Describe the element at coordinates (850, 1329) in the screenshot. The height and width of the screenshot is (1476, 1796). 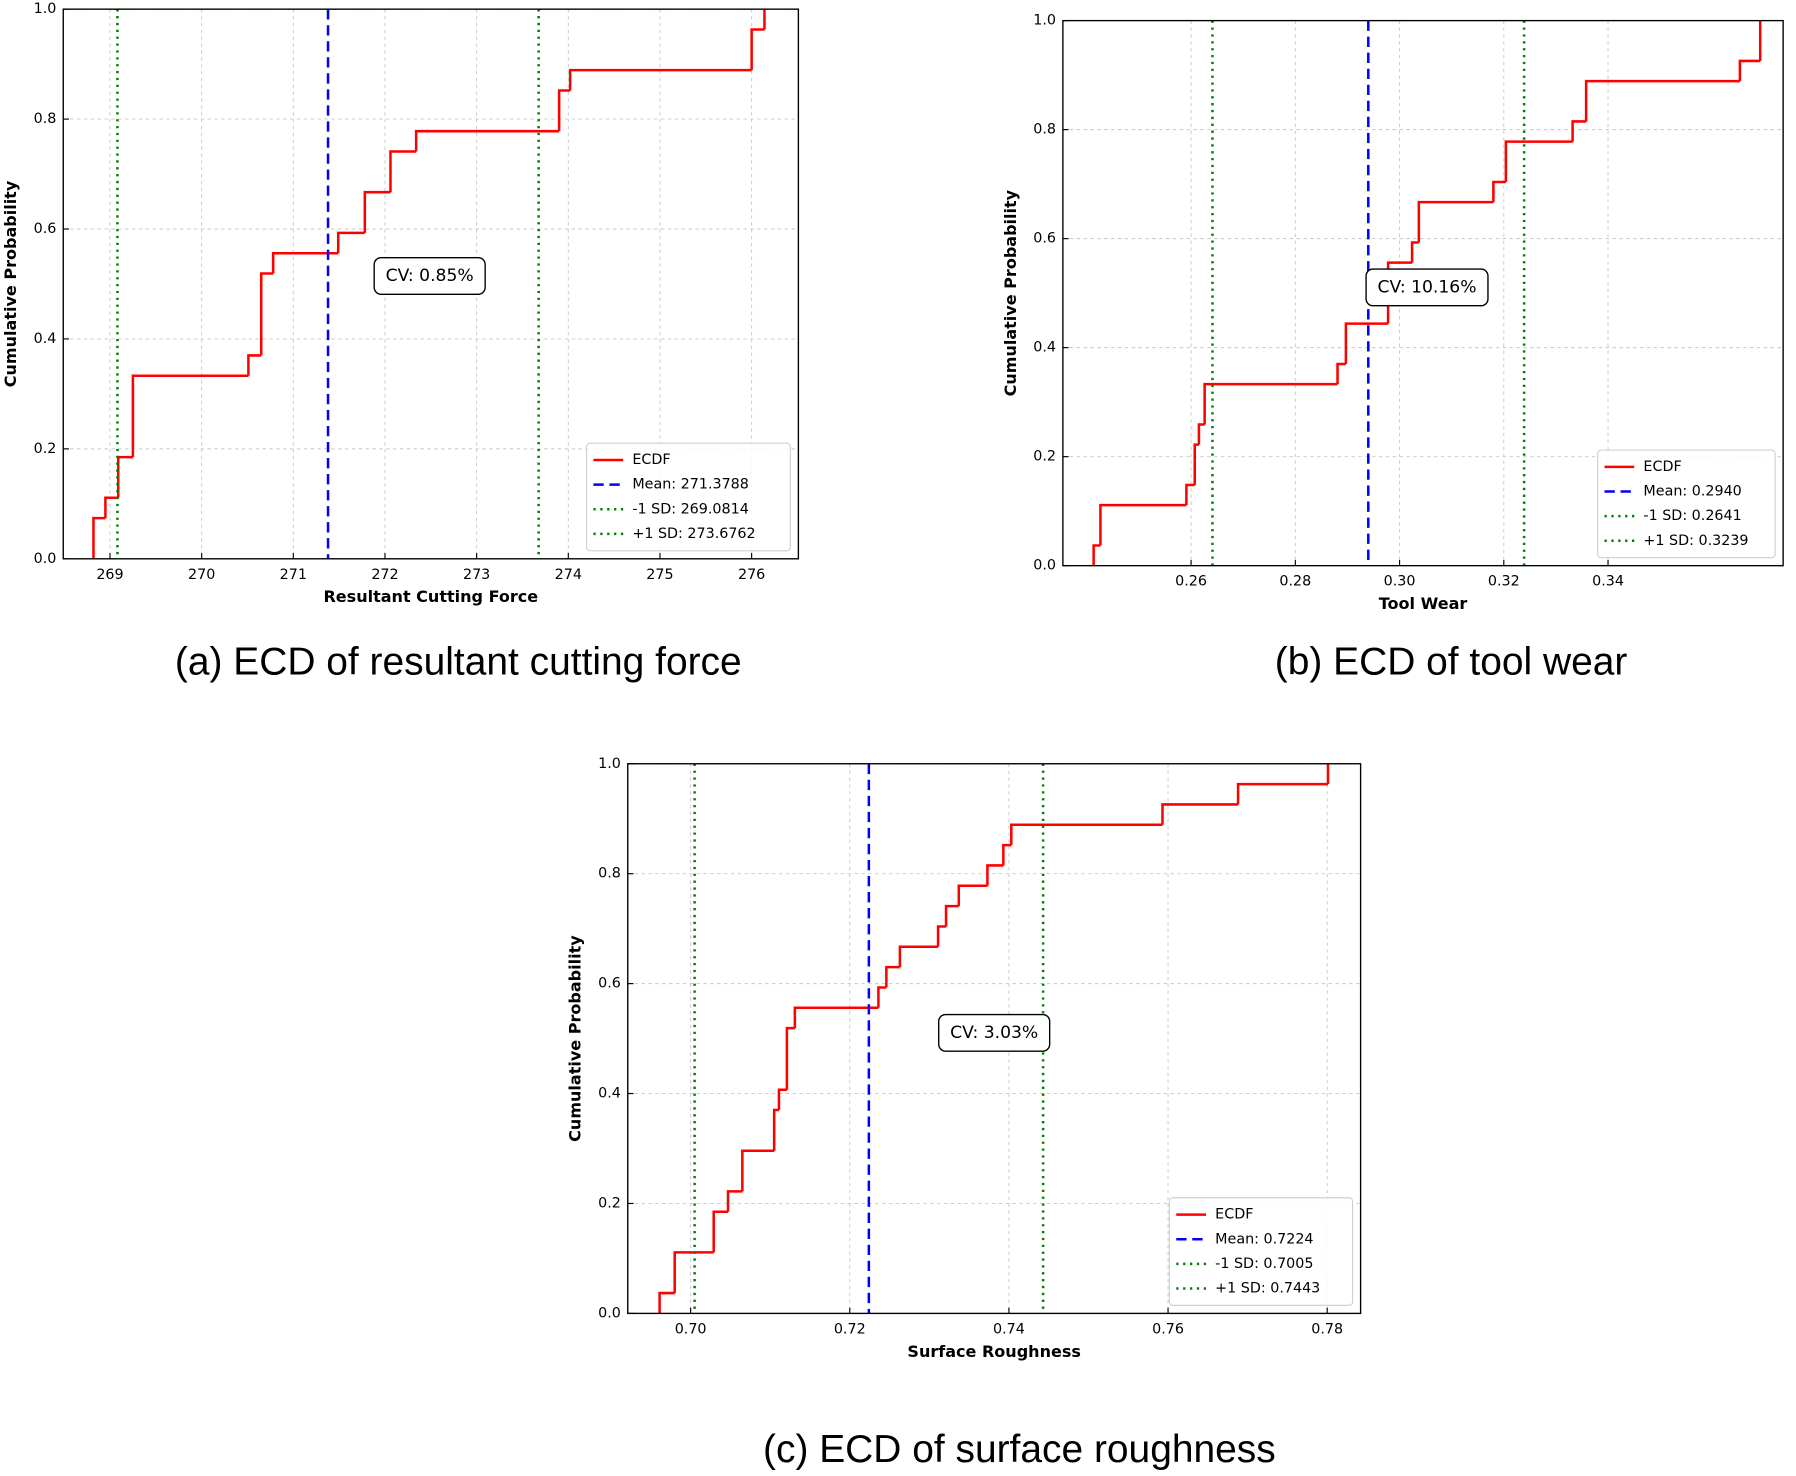
I see `x-tick-label: 0.72` at that location.